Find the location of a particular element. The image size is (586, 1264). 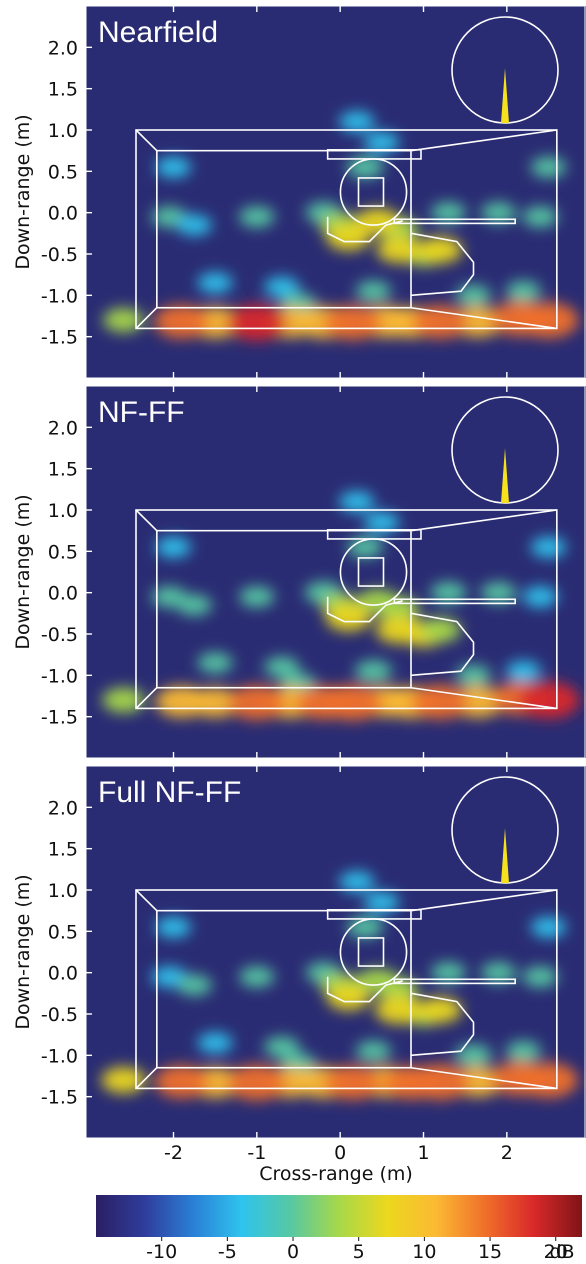

panel-title: NF-FF is located at coordinates (141, 412).